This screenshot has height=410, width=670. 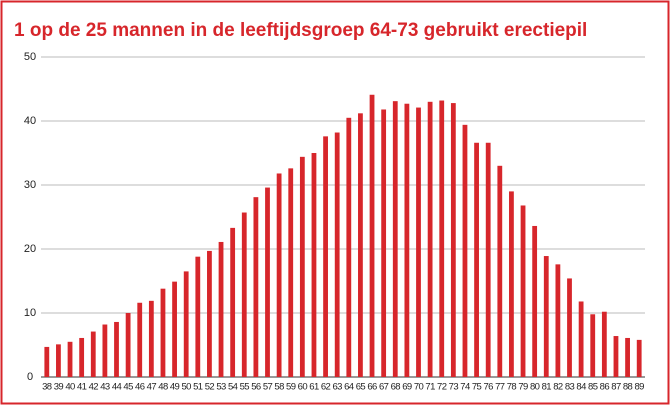 I want to click on y-tick-label: 40, so click(x=30, y=121).